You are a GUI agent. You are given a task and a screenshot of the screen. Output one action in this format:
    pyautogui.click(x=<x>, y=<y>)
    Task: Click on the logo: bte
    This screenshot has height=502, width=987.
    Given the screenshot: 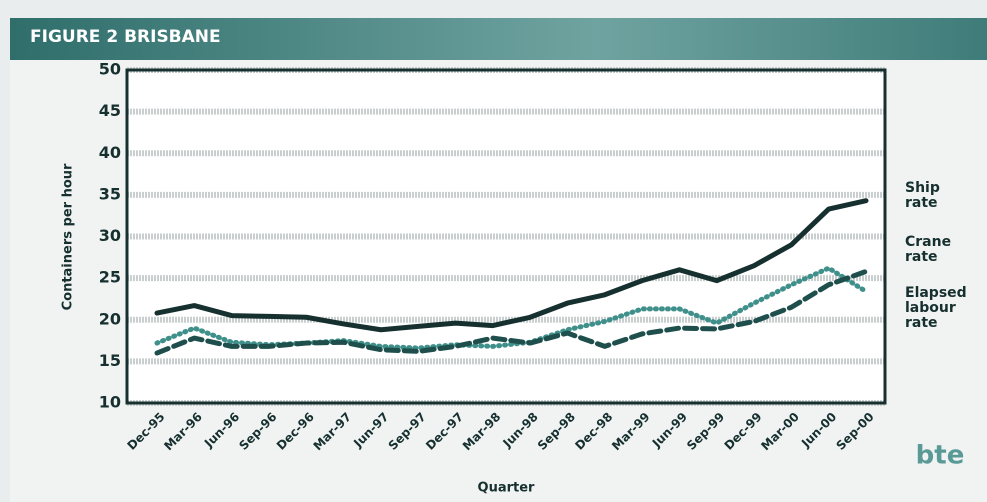 What is the action you would take?
    pyautogui.click(x=940, y=456)
    